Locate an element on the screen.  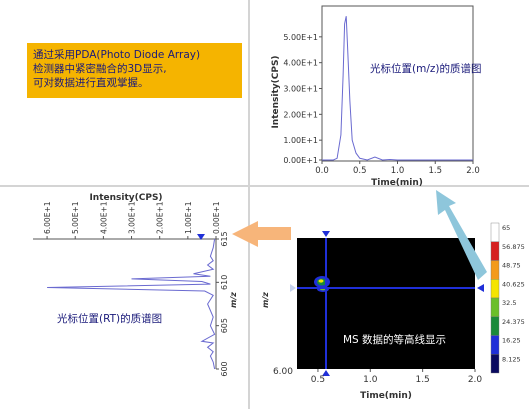
contour-xlabel: Time(min) is located at coordinates (386, 396).